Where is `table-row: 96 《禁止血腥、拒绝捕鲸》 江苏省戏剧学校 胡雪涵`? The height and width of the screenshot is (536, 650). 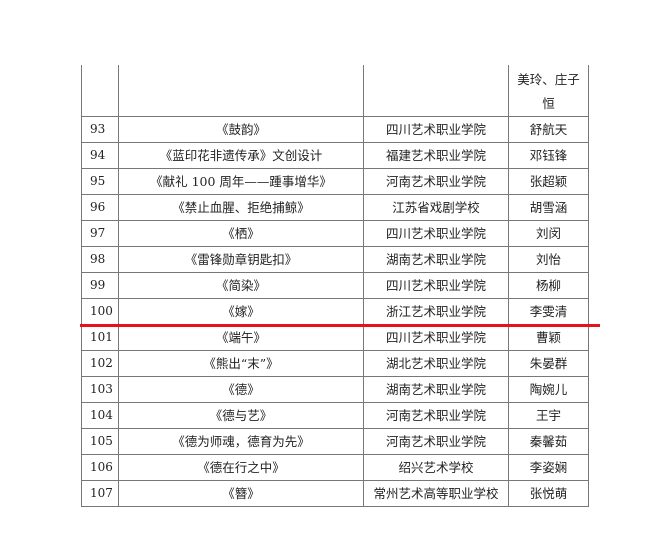 table-row: 96 《禁止血腥、拒绝捕鲸》 江苏省戏剧学校 胡雪涵 is located at coordinates (335, 207).